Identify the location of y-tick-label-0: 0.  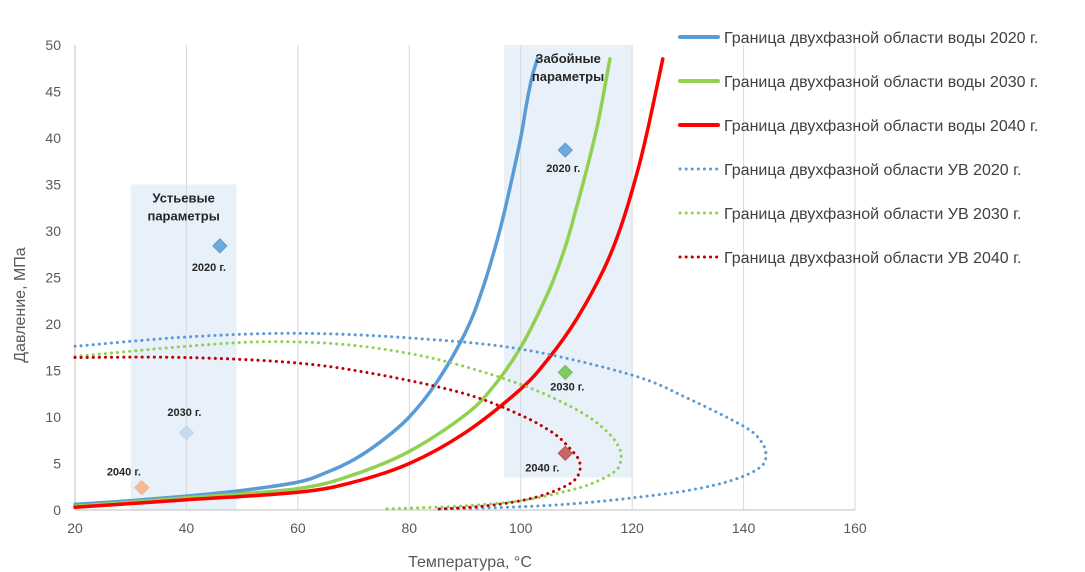
(57, 510).